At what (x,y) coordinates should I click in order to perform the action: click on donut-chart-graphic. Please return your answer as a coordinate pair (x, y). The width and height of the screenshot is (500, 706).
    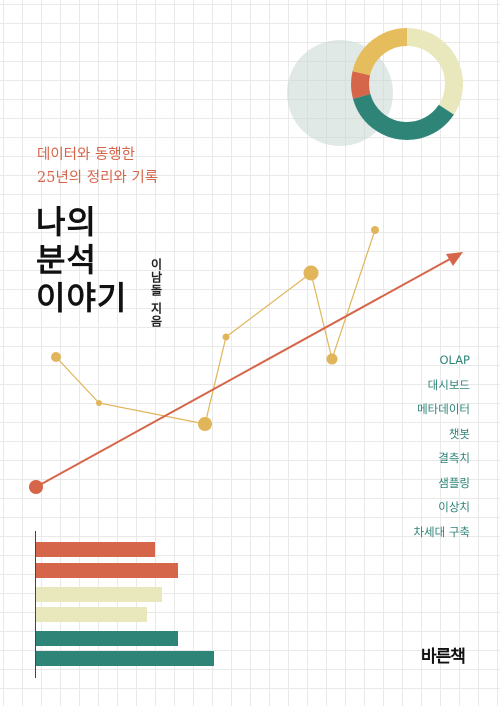
    Looking at the image, I should click on (375, 87).